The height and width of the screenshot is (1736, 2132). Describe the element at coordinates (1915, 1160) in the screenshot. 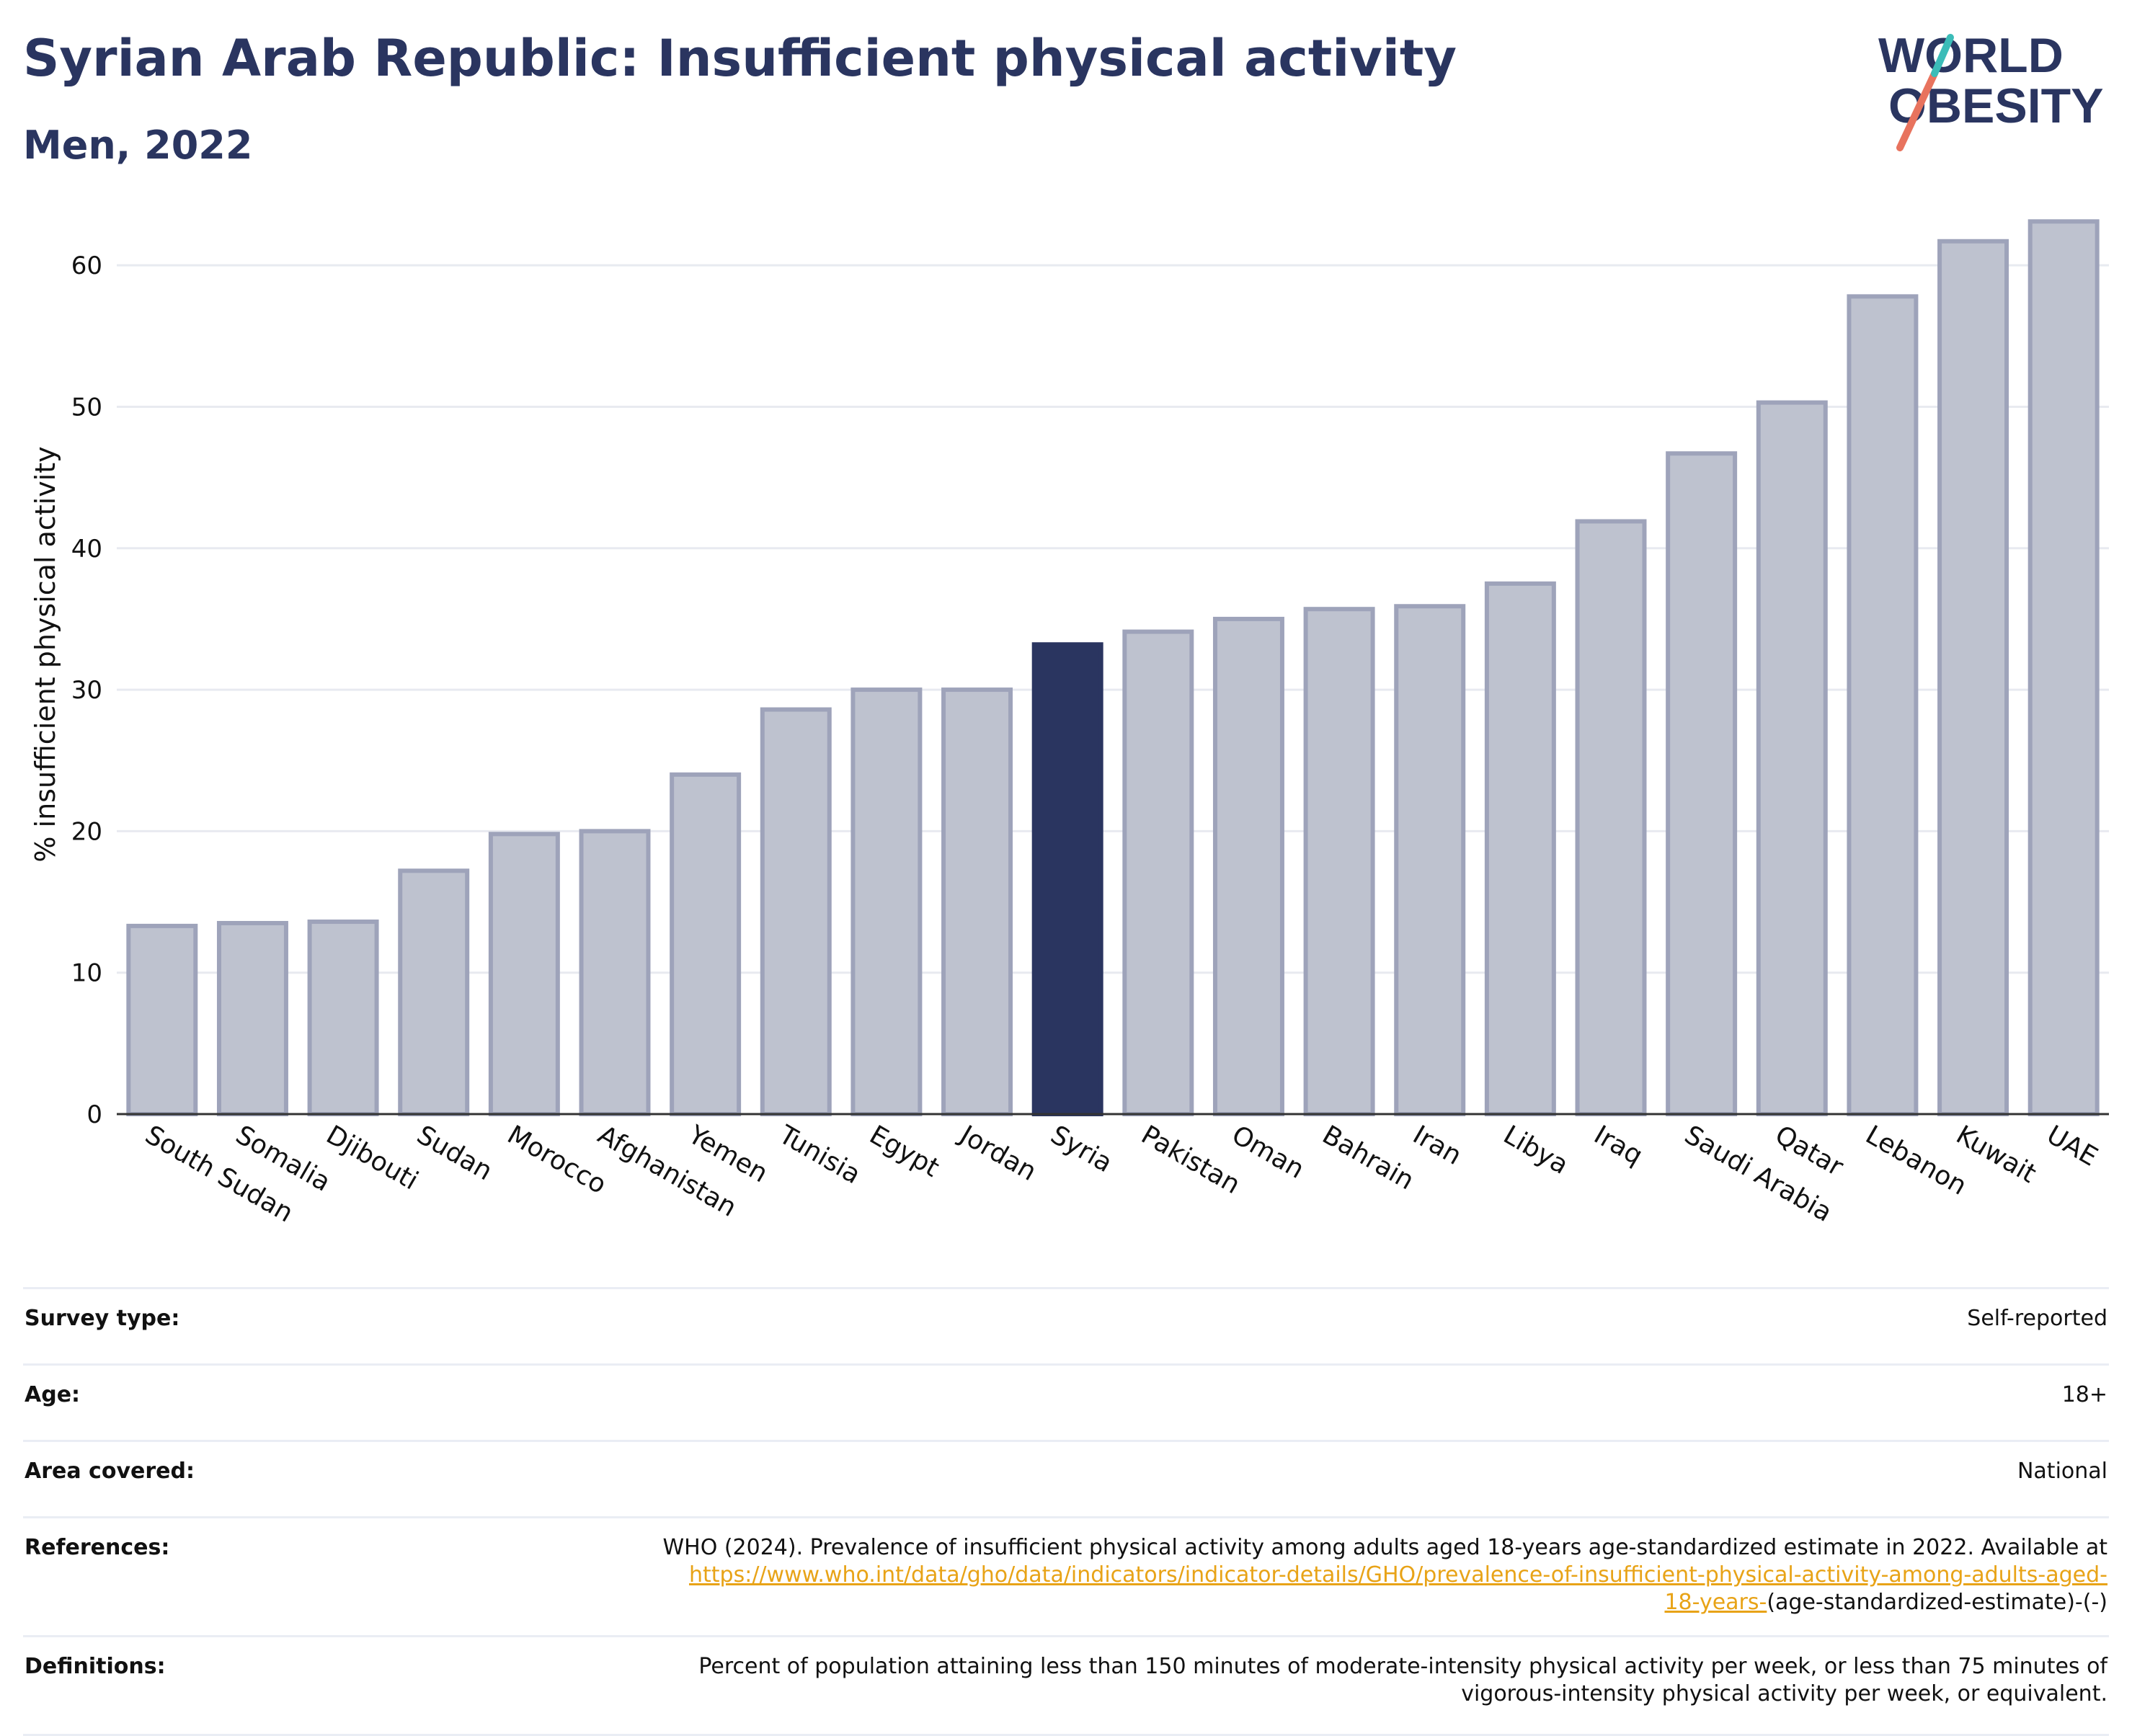

I see `x-tick-label: Lebanon` at that location.